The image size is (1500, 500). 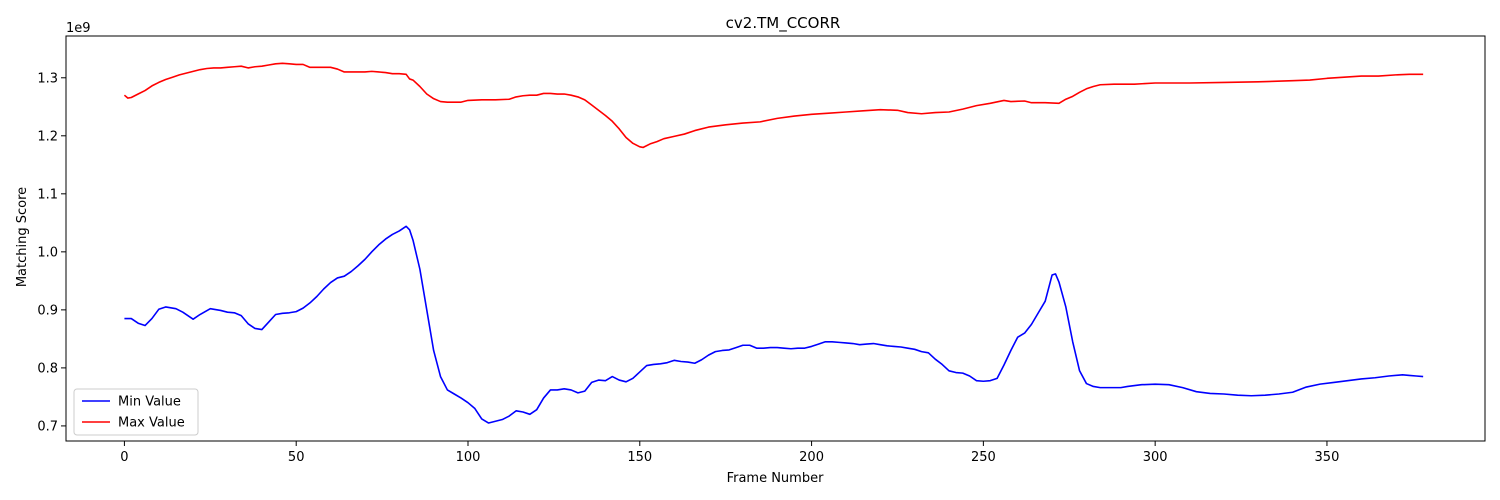 I want to click on y-tick-label: 0.8, so click(x=47, y=368).